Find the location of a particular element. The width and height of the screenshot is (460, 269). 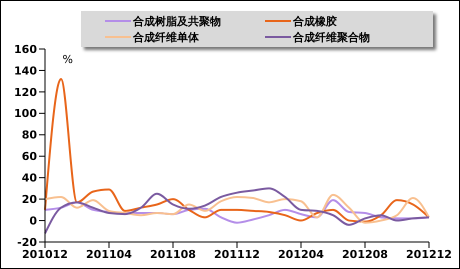

y-tick-label: 20 is located at coordinates (30, 199).